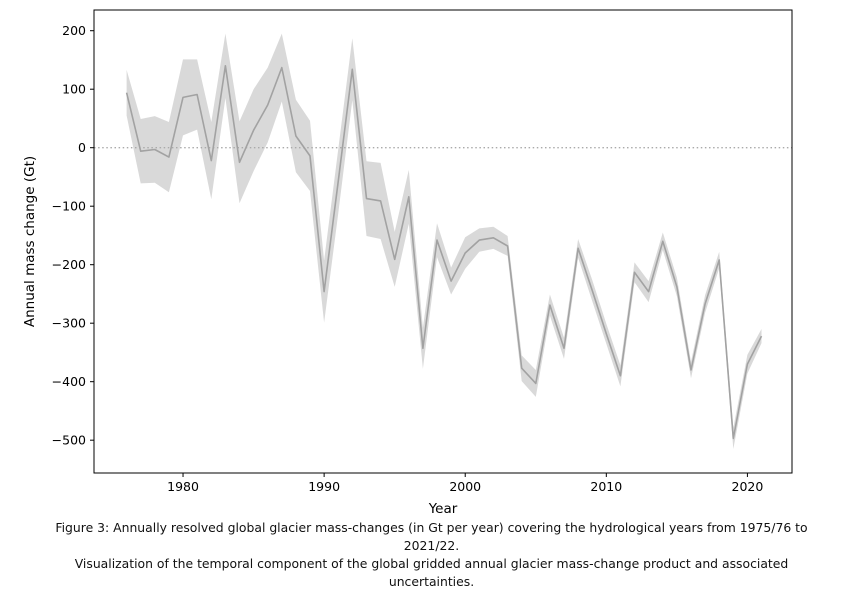 The width and height of the screenshot is (863, 595). I want to click on y-tick-label: −200, so click(69, 264).